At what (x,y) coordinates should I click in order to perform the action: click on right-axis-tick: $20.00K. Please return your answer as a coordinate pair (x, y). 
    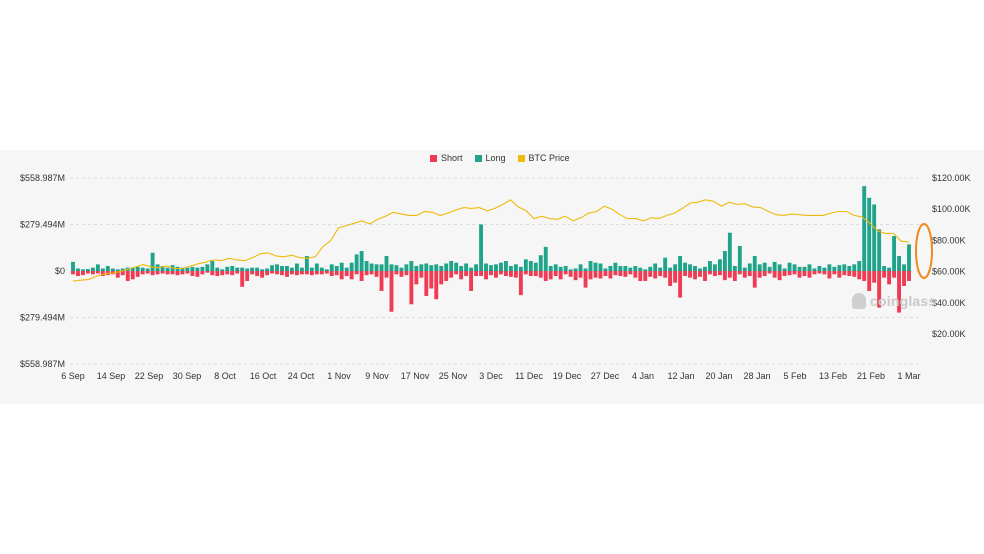
    Looking at the image, I should click on (949, 334).